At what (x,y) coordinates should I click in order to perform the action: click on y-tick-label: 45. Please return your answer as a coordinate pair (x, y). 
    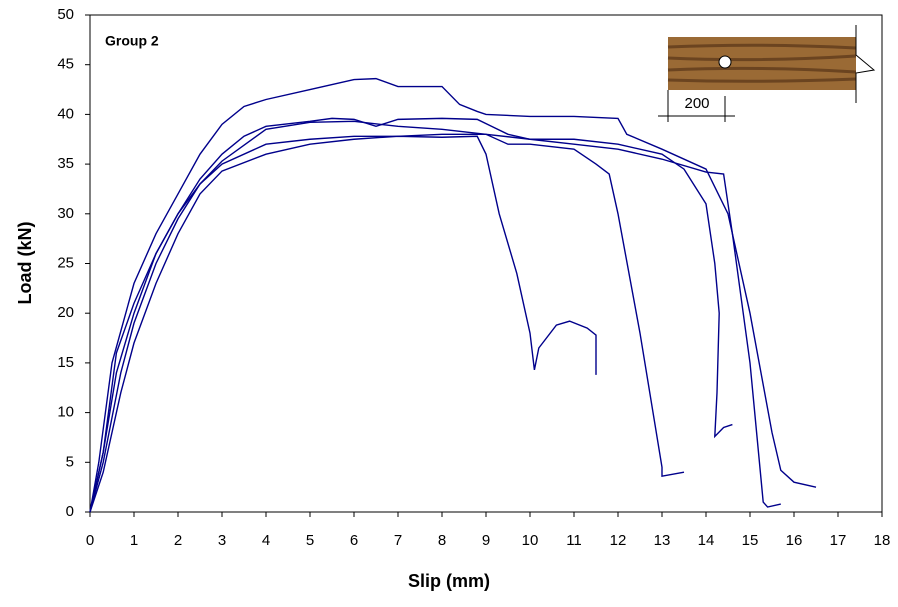
    Looking at the image, I should click on (65, 64).